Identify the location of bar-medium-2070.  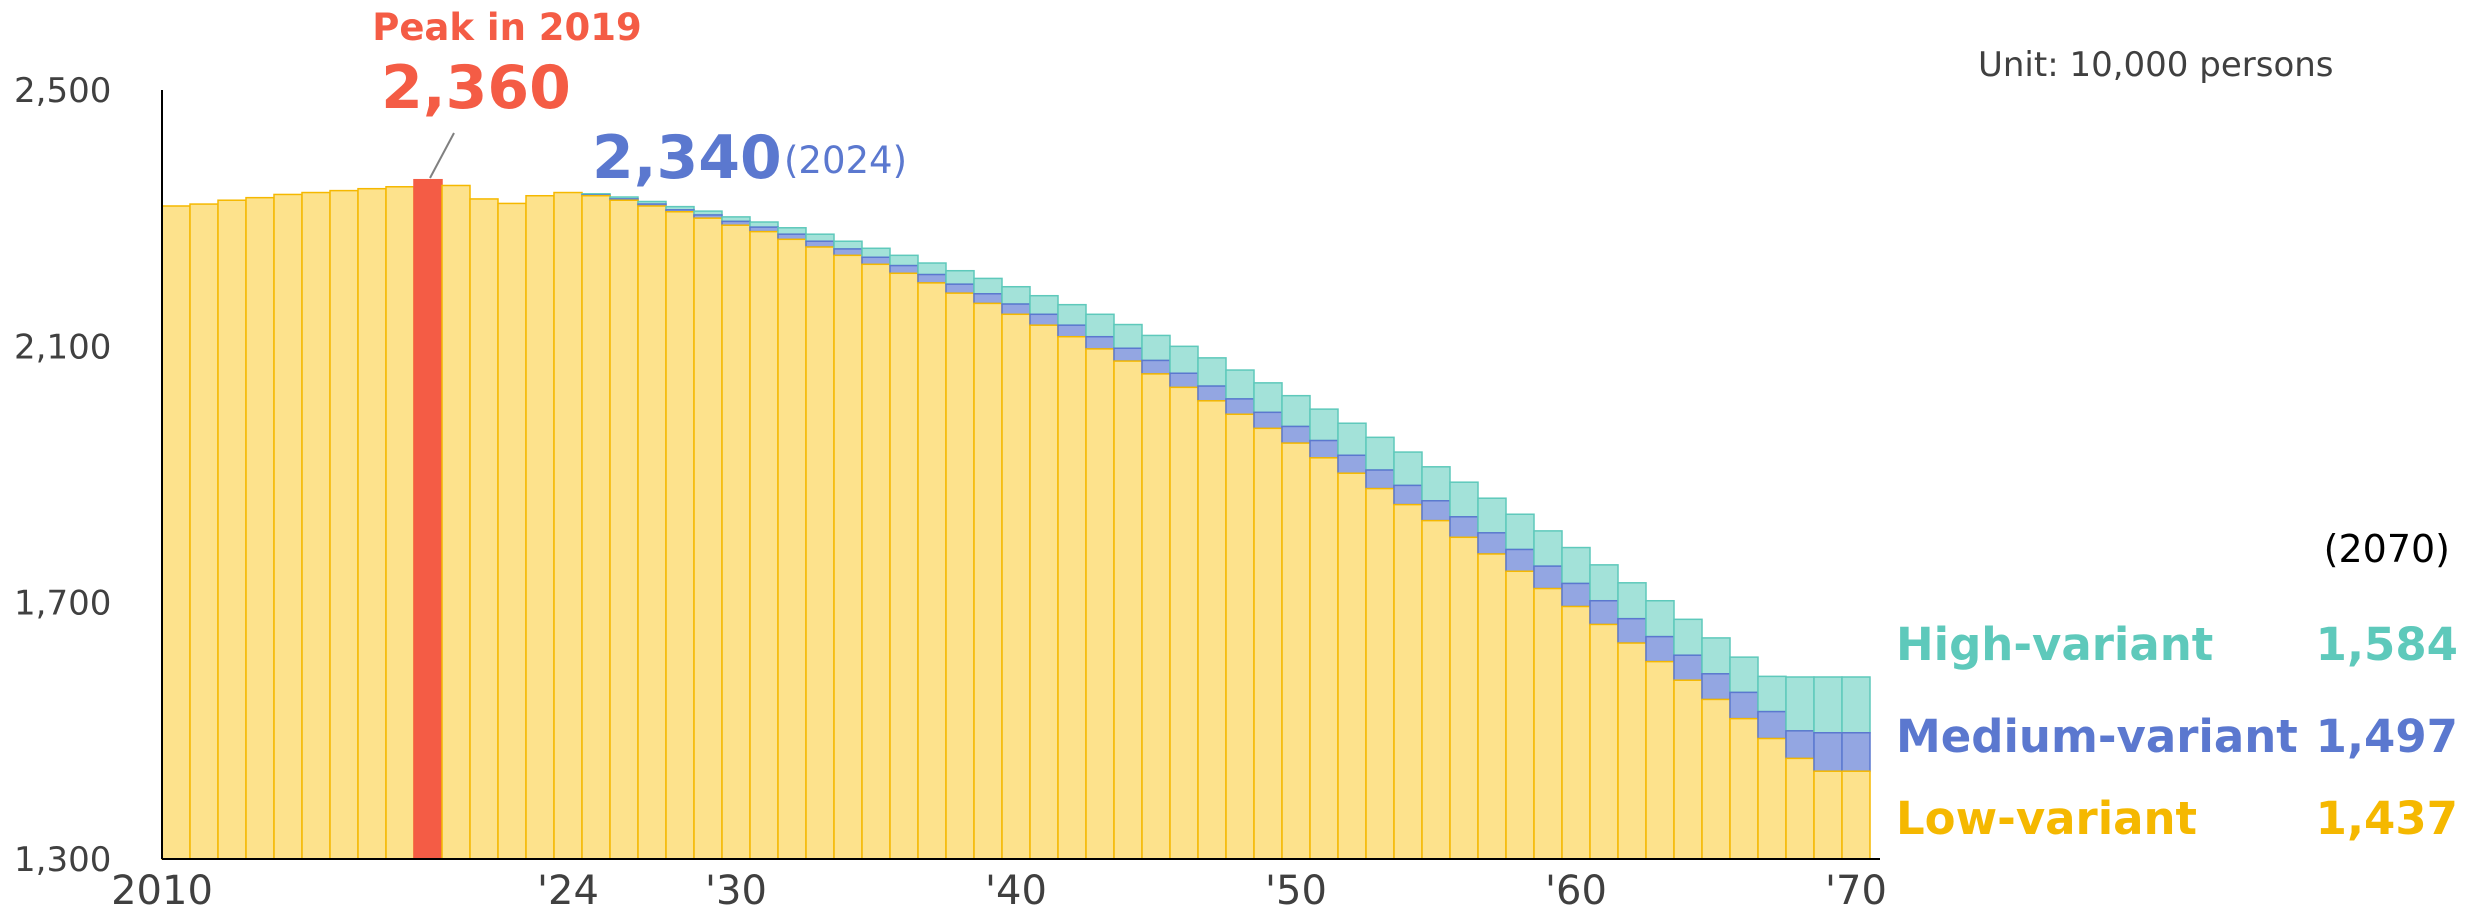
(1856, 752).